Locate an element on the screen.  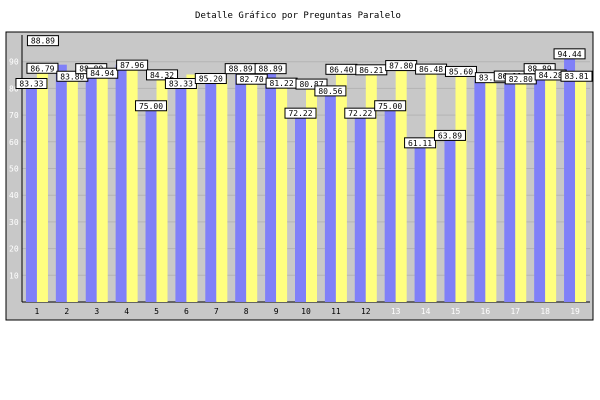
data-label-4-s2: 87.96 is located at coordinates (132, 65).